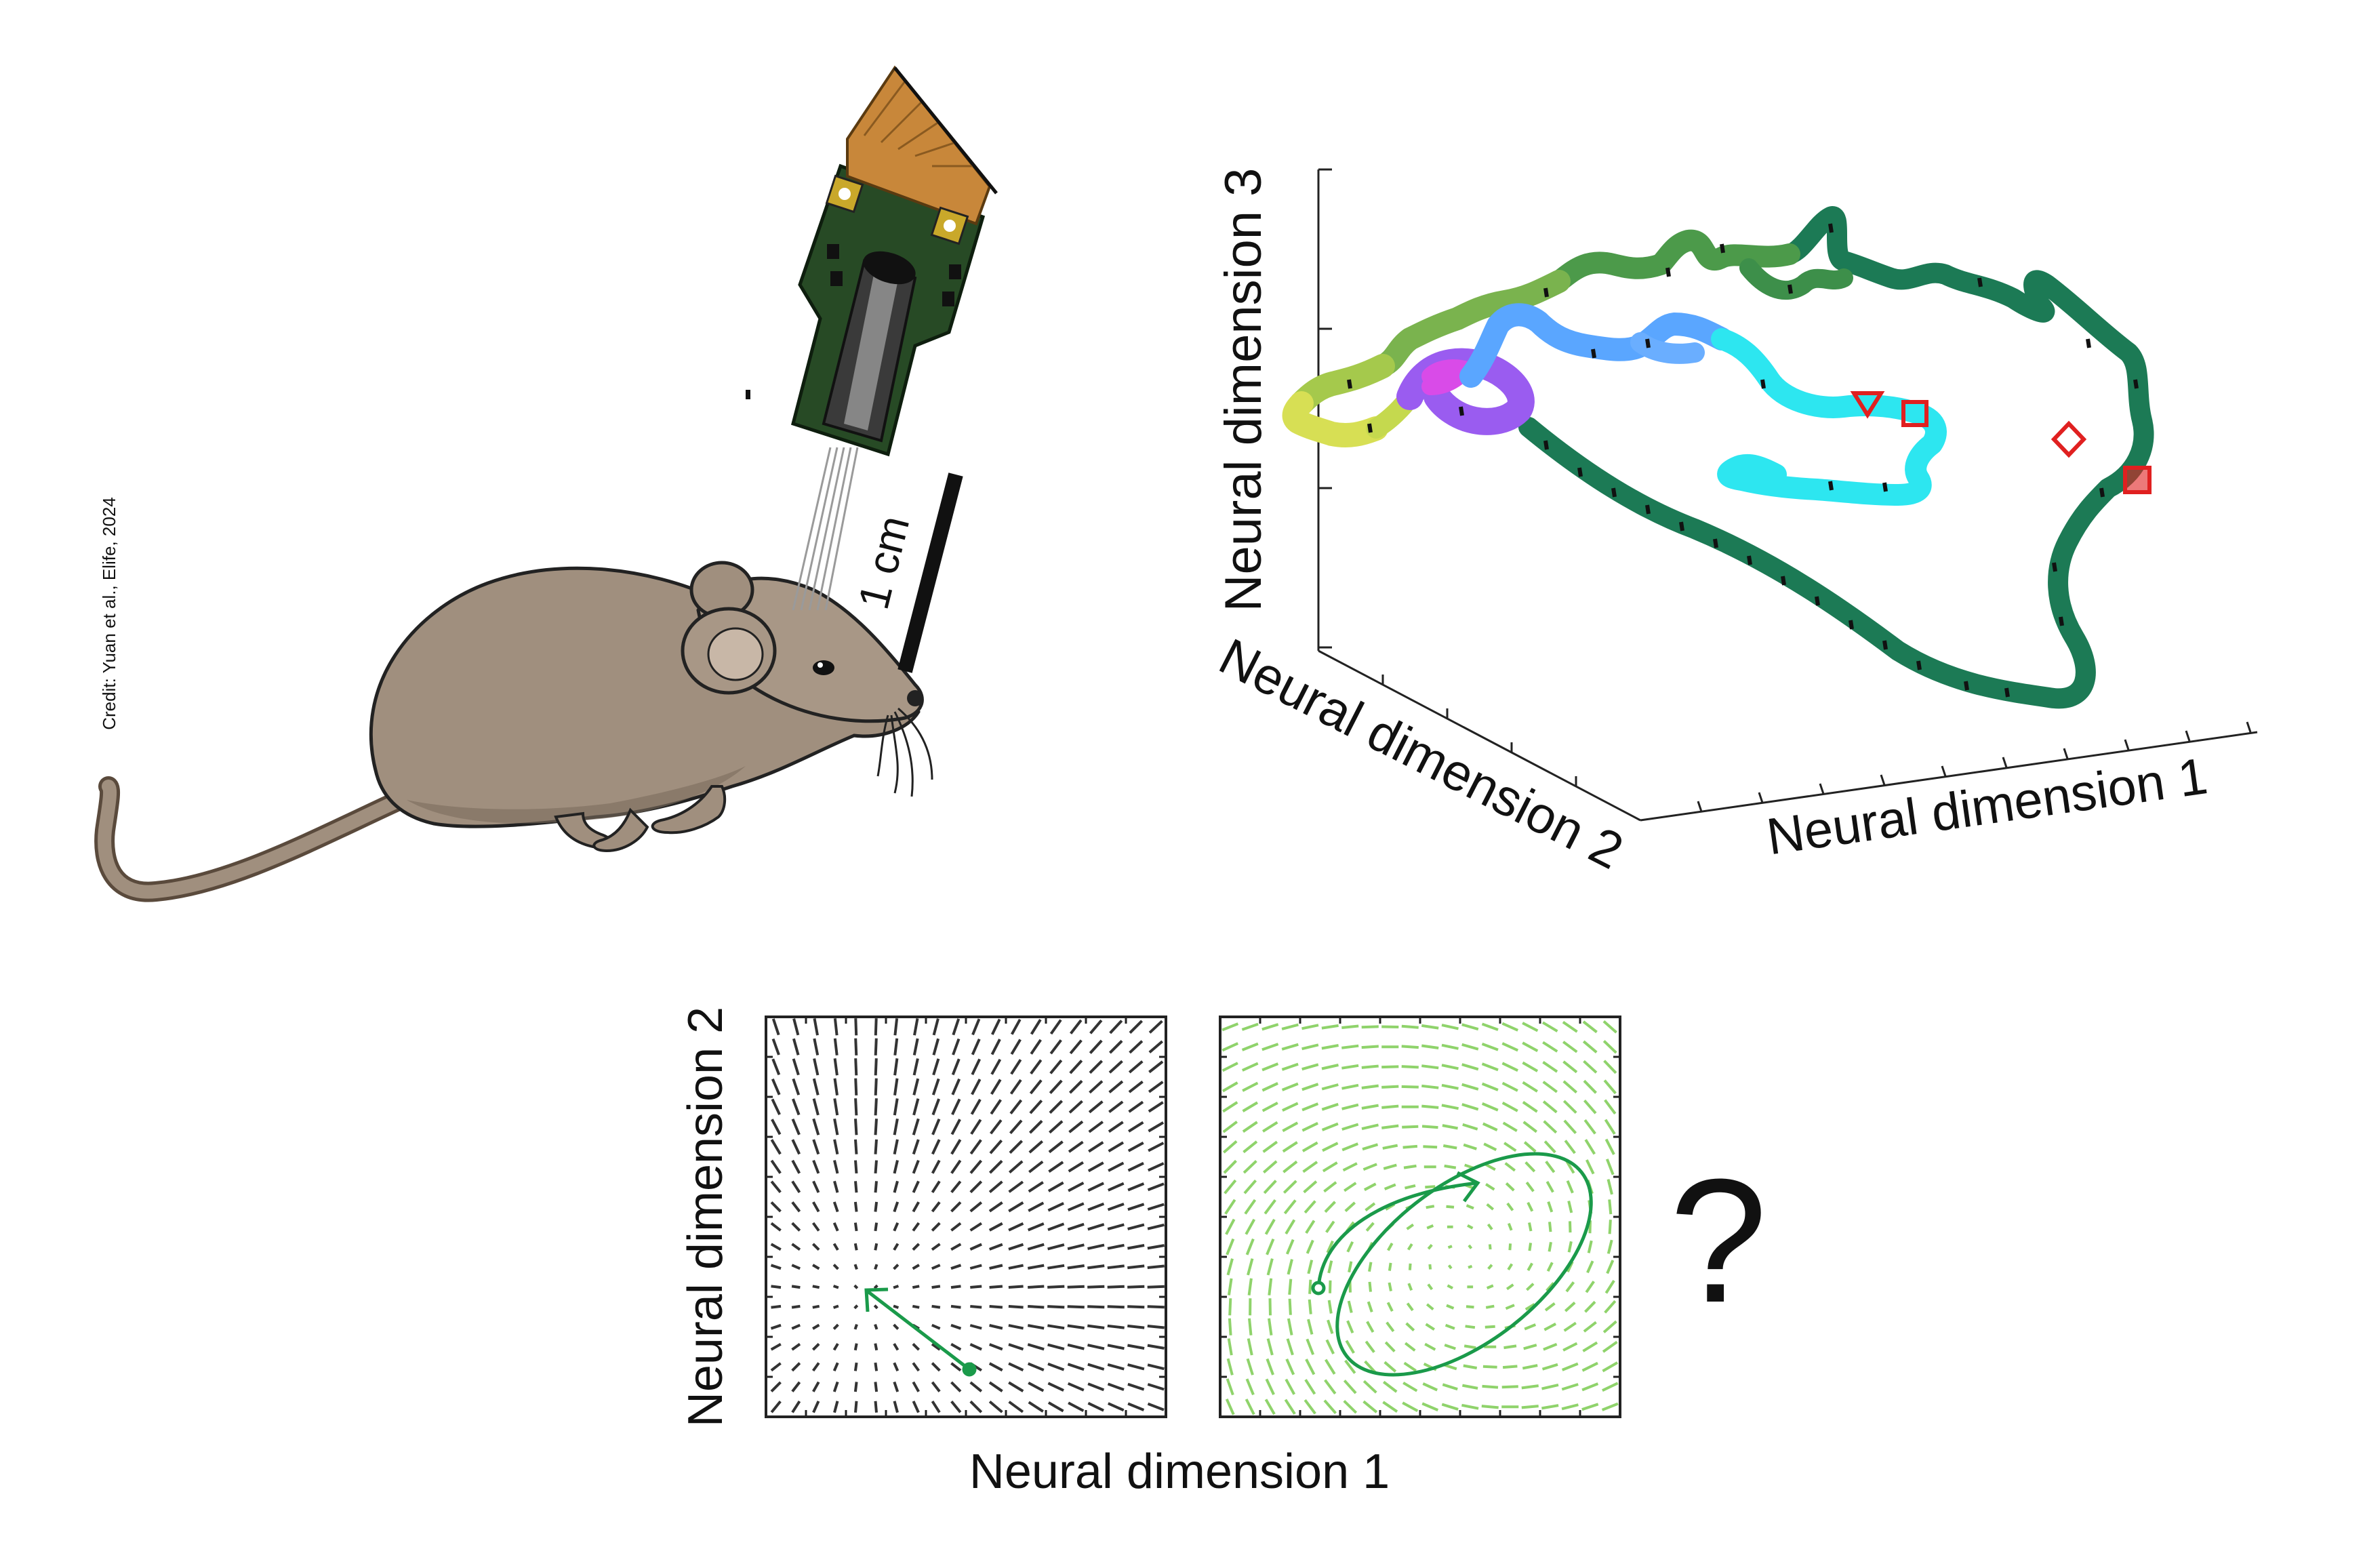  What do you see at coordinates (915, 698) in the screenshot?
I see `mouse-nose` at bounding box center [915, 698].